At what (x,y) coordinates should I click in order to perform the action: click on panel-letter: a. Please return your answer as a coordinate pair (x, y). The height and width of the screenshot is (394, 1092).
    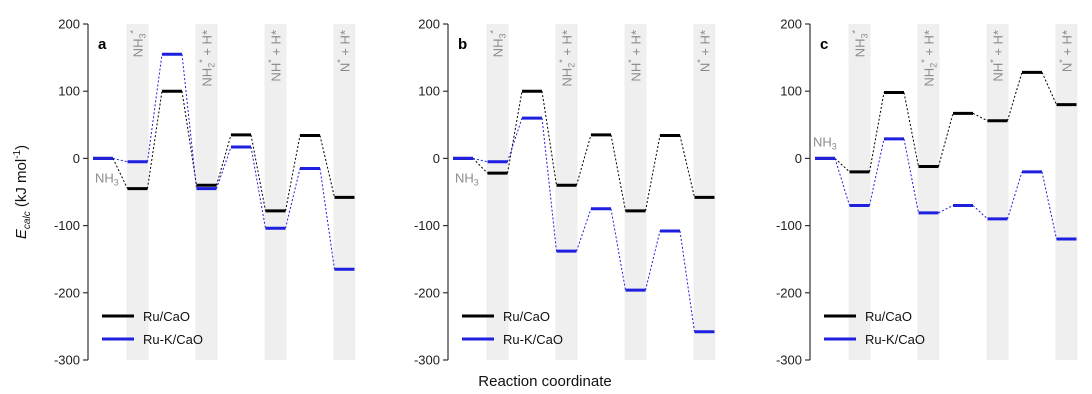
    Looking at the image, I should click on (102, 44).